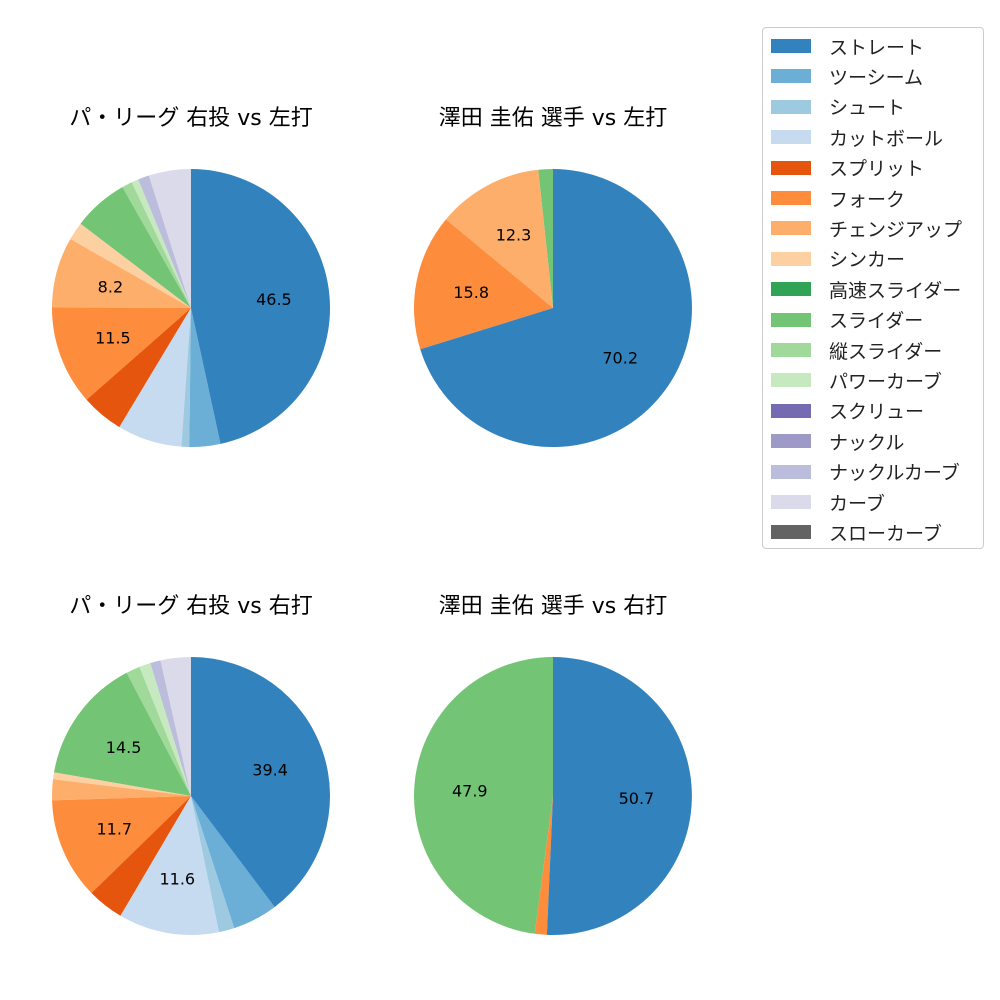  I want to click on legend-item: スライダー, so click(847, 320).